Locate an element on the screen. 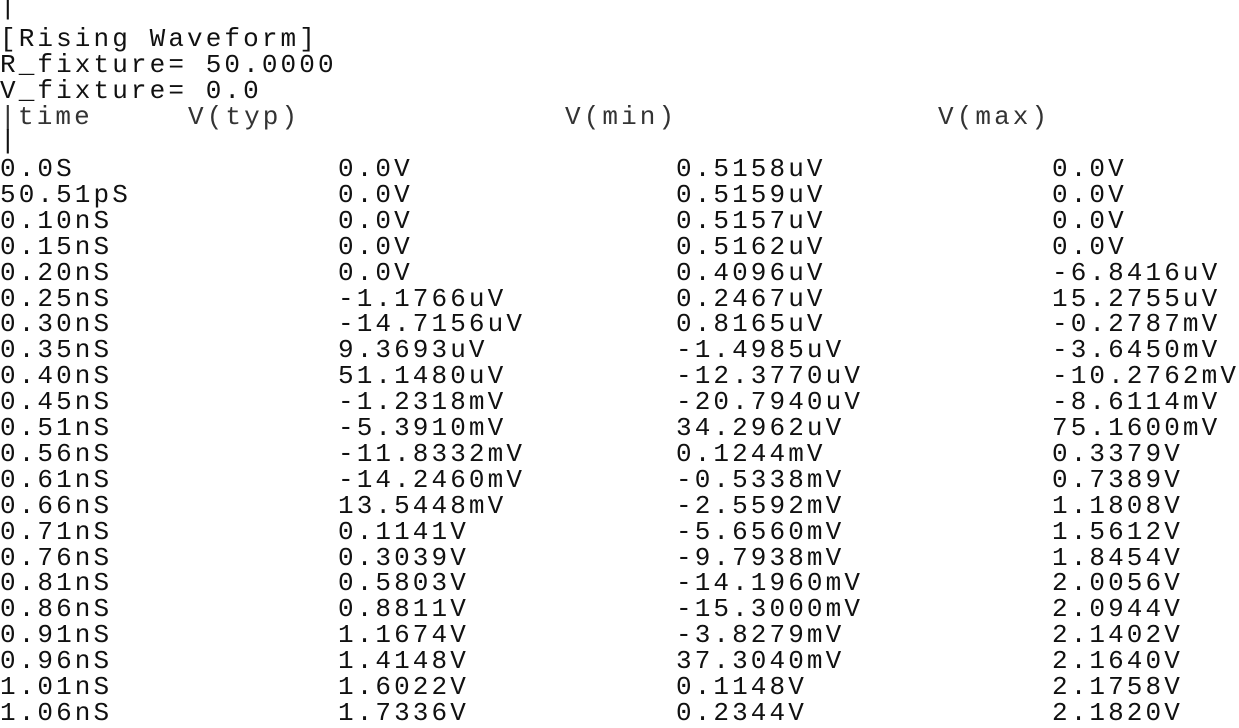  table-row: 0.10nS 0.0V 0.5157uV 0.0V is located at coordinates (619, 221).